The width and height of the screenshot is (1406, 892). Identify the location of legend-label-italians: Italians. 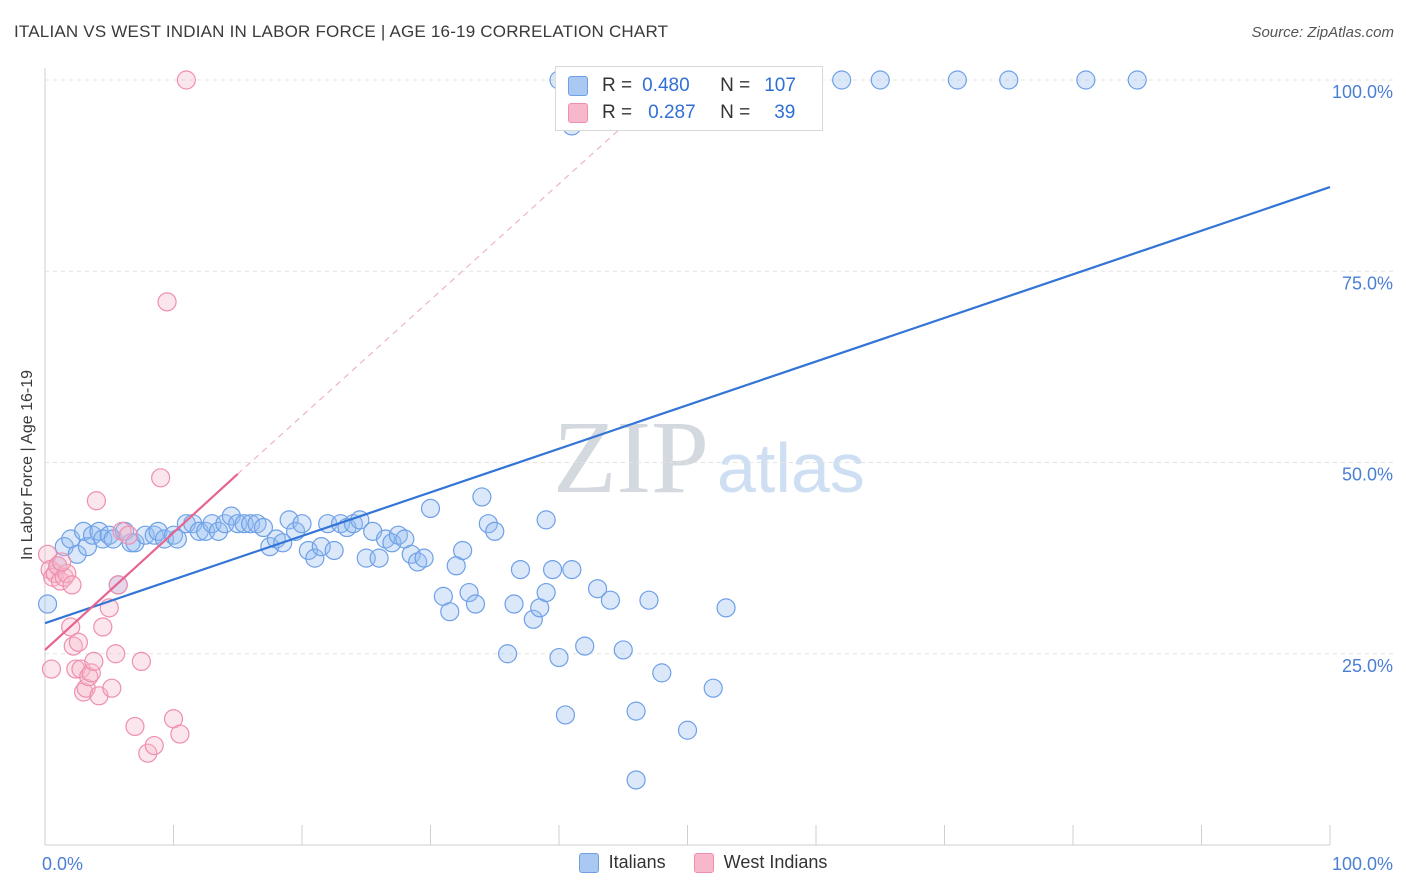
(637, 862).